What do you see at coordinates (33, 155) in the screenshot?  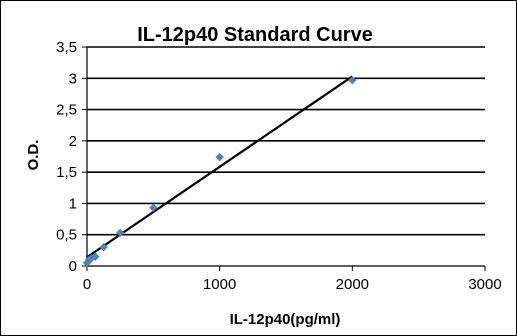 I see `y-axis-label: O.D.` at bounding box center [33, 155].